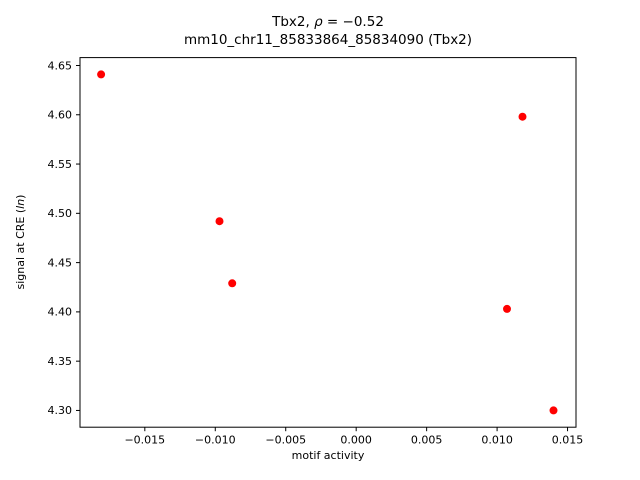 This screenshot has height=480, width=640. Describe the element at coordinates (353, 22) in the screenshot. I see `title-suffix: = −0.52` at that location.